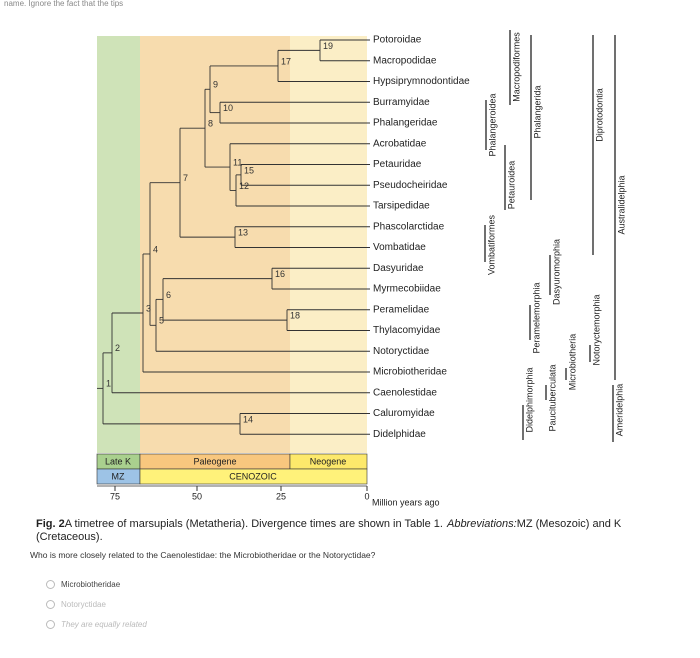 This screenshot has width=700, height=658. I want to click on band-late-k, so click(118, 244).